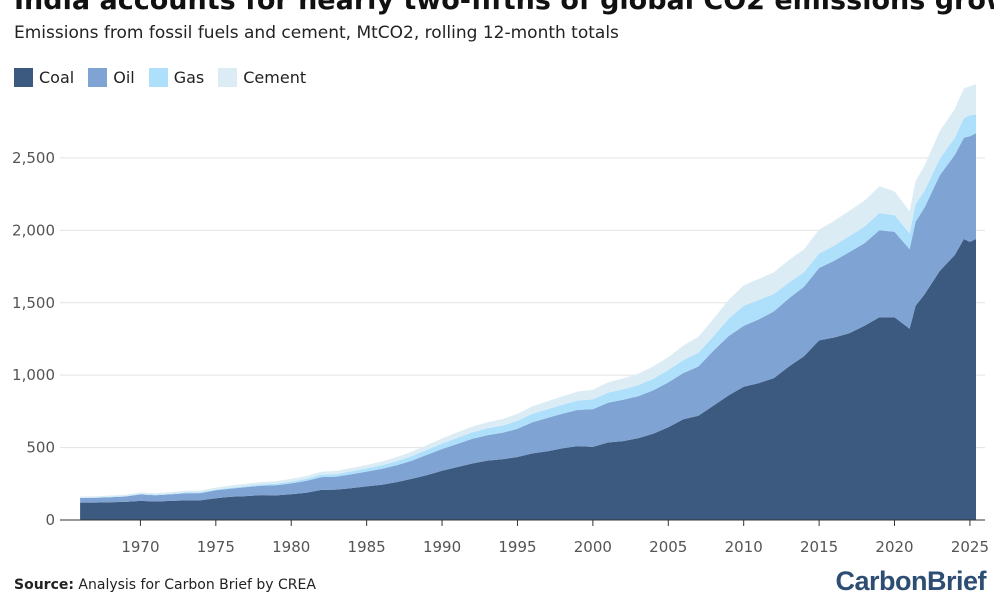  I want to click on source-label: Source:, so click(44, 585).